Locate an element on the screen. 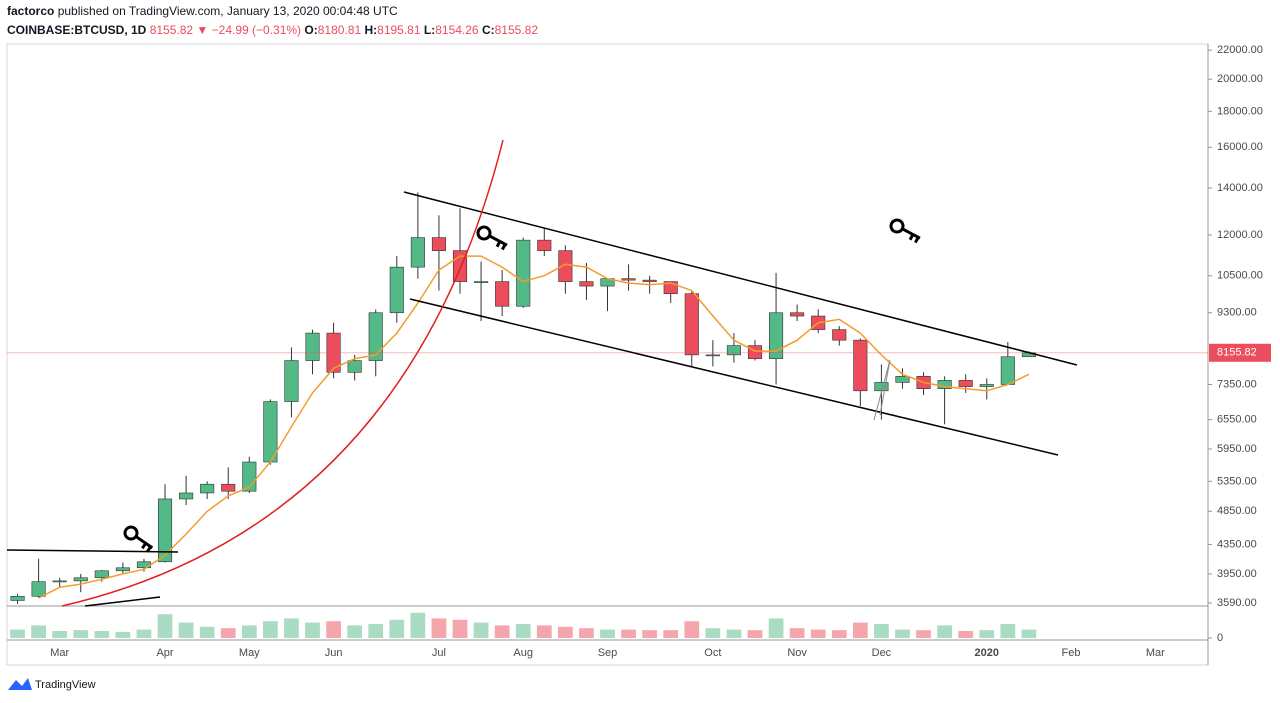  author: factorco is located at coordinates (30, 11).